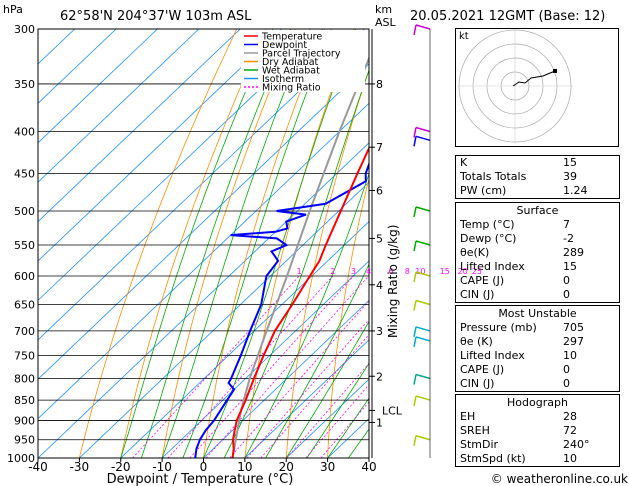 Image resolution: width=629 pixels, height=486 pixels. What do you see at coordinates (24, 355) in the screenshot?
I see `pressure-tick-label: 750` at bounding box center [24, 355].